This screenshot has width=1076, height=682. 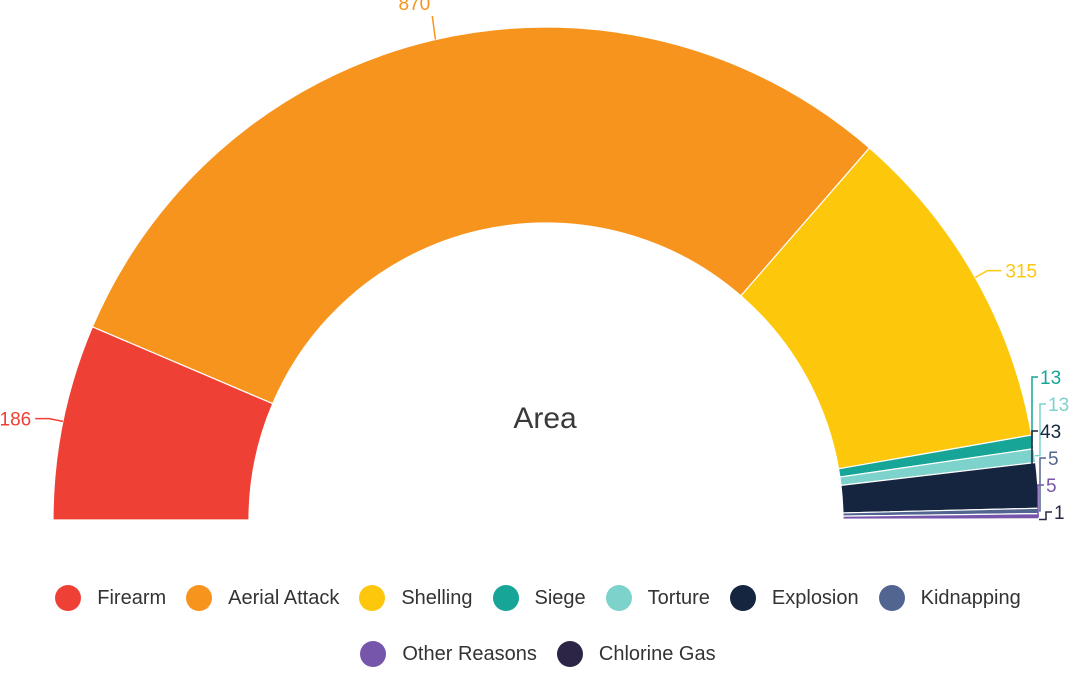 I want to click on leader-line-siege, so click(x=1034, y=409).